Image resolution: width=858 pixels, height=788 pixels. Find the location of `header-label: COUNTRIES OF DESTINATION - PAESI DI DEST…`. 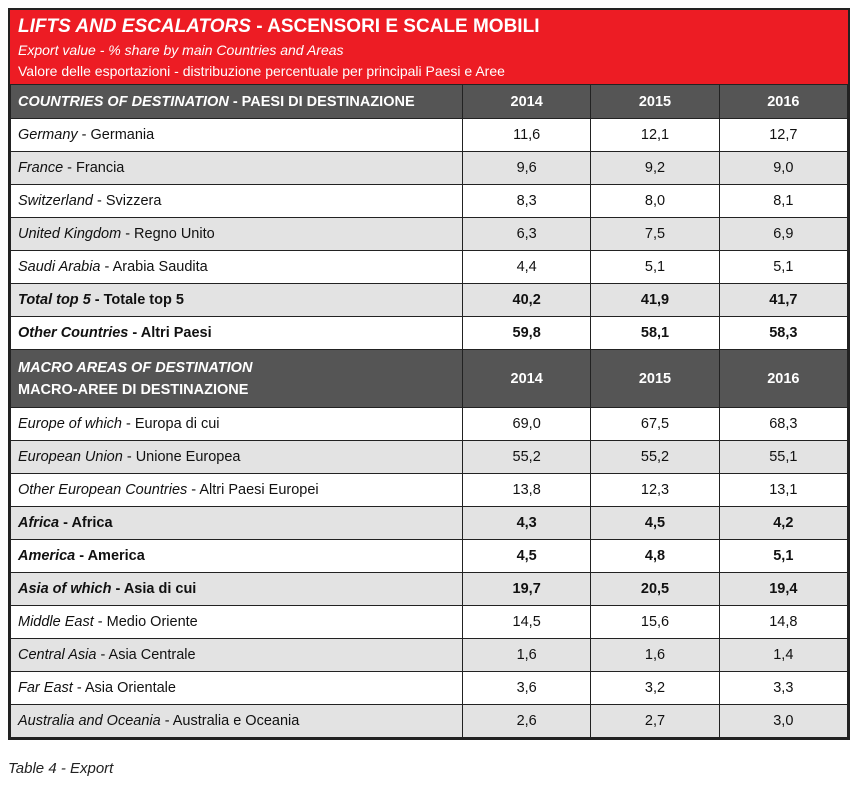

header-label: COUNTRIES OF DESTINATION - PAESI DI DEST… is located at coordinates (236, 101).